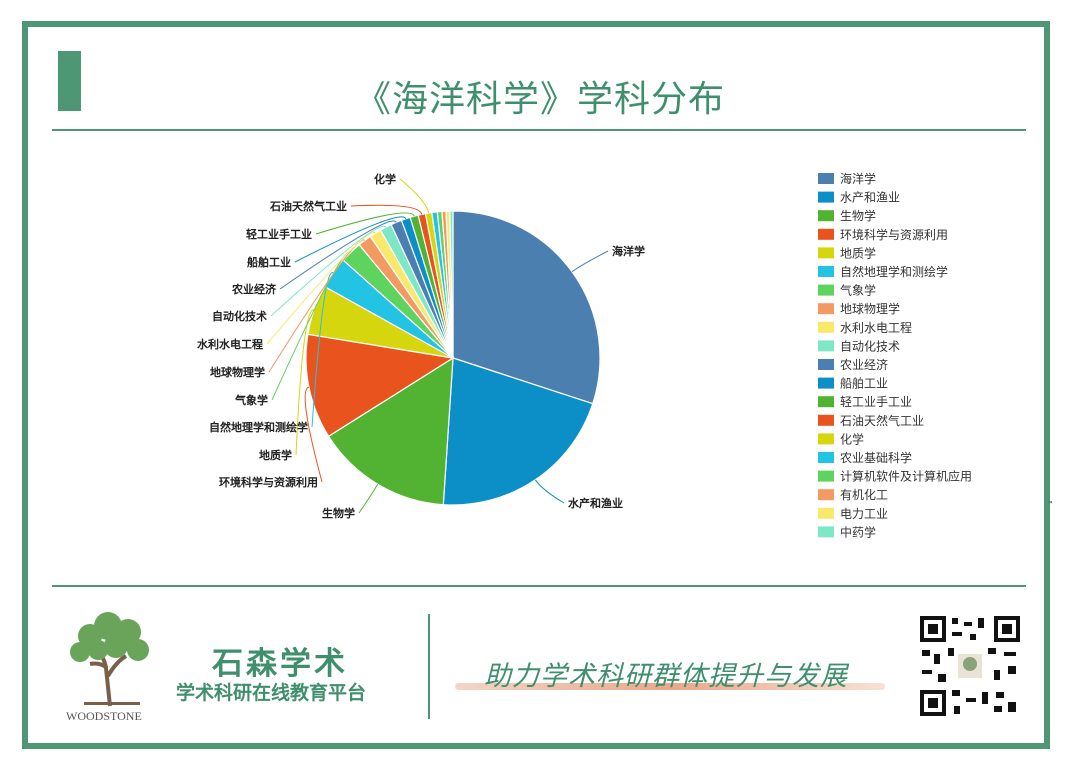  What do you see at coordinates (864, 514) in the screenshot?
I see `legend-label: 电力工业` at bounding box center [864, 514].